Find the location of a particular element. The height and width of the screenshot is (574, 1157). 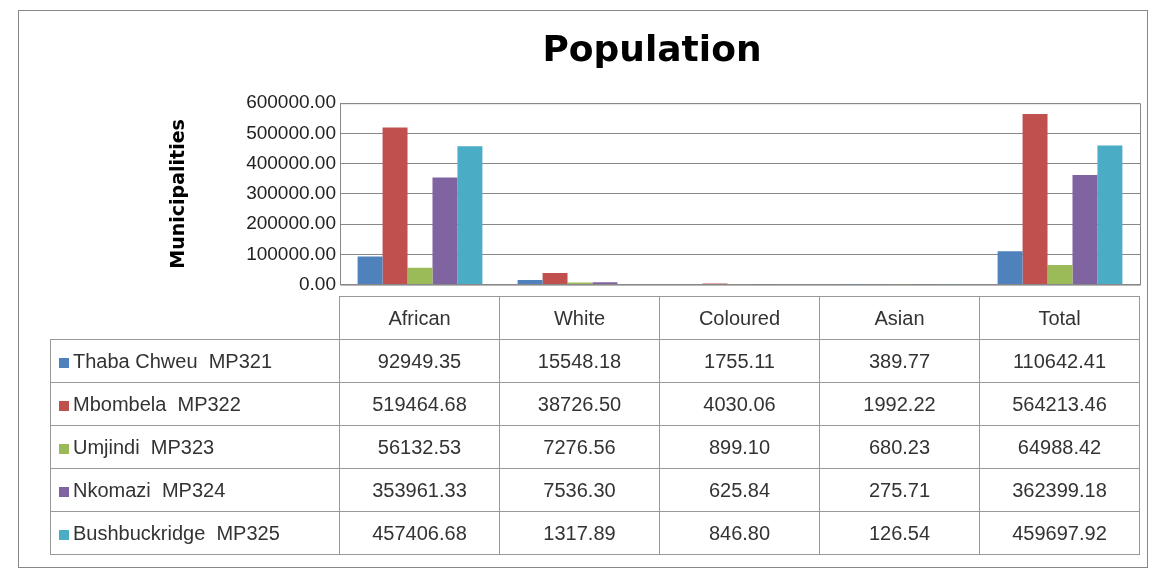

y-tick-label: 100000.00 is located at coordinates (291, 253).